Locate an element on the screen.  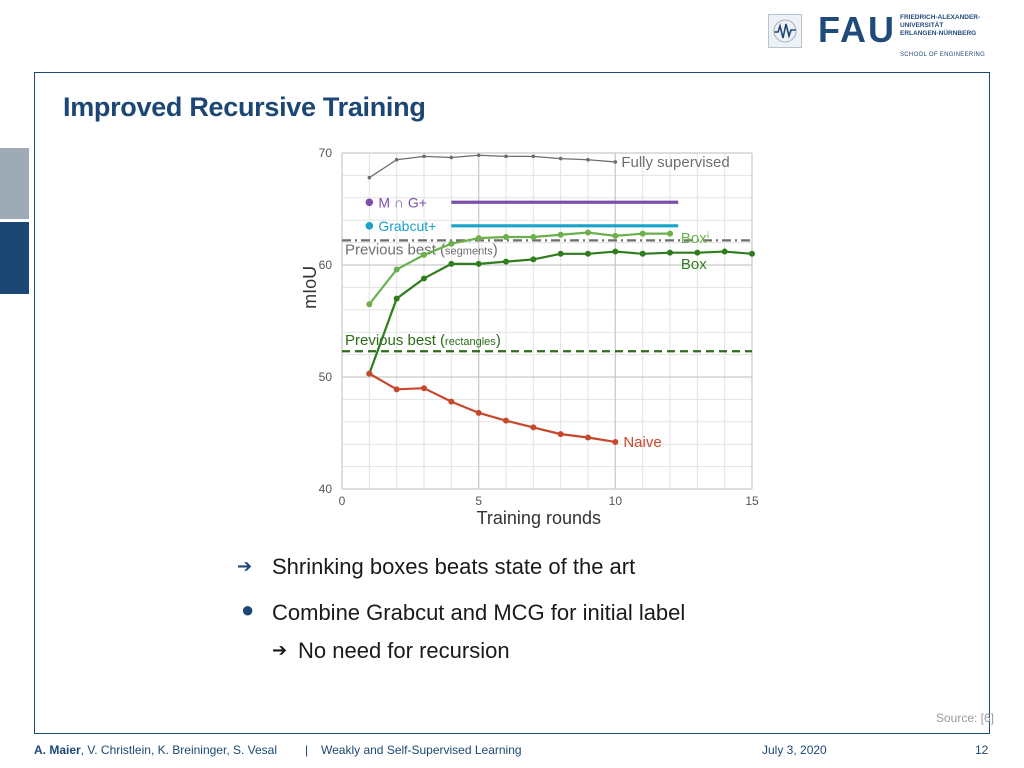
reference-label: Grabcut+ is located at coordinates (407, 226).